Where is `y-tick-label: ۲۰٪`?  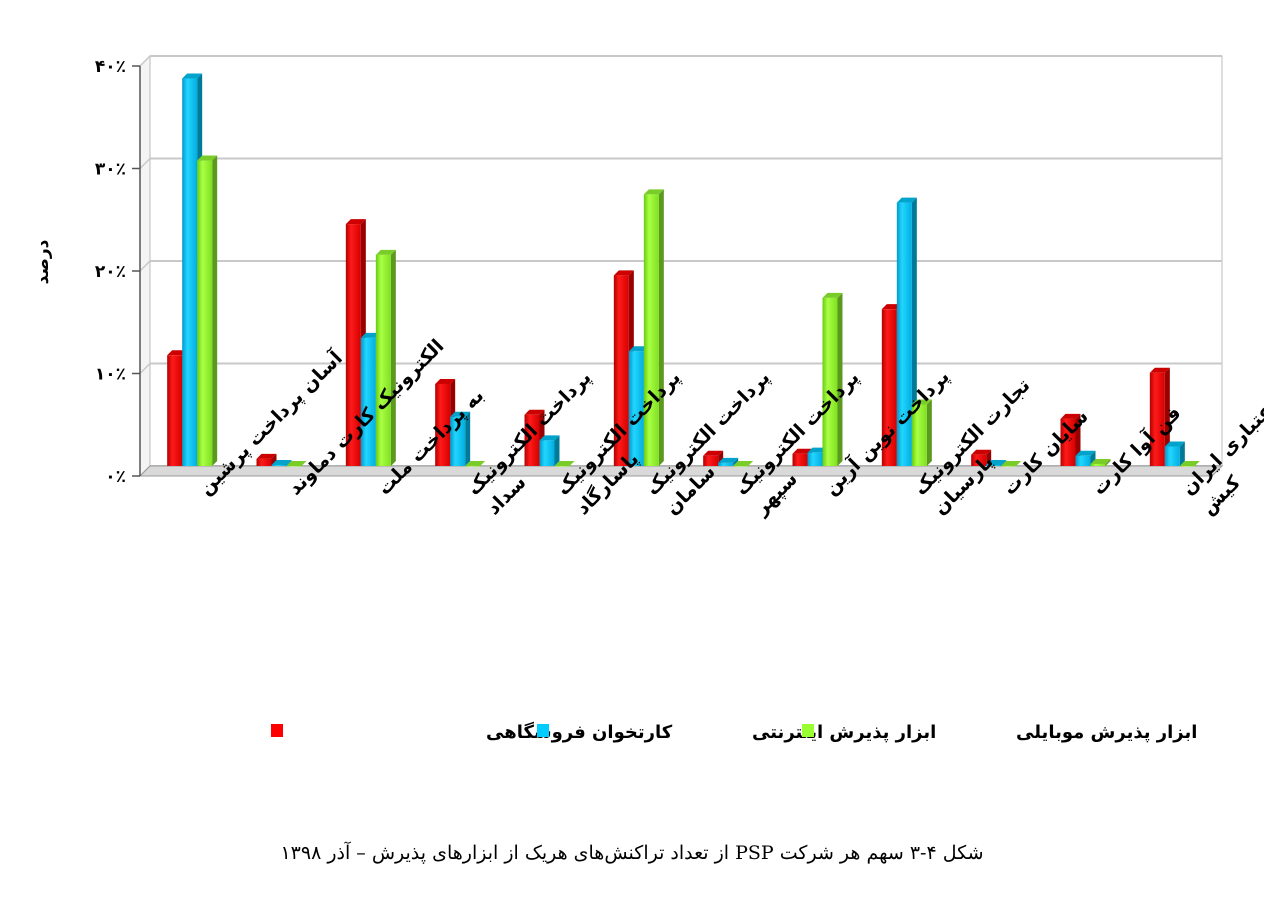 y-tick-label: ۲۰٪ is located at coordinates (110, 272).